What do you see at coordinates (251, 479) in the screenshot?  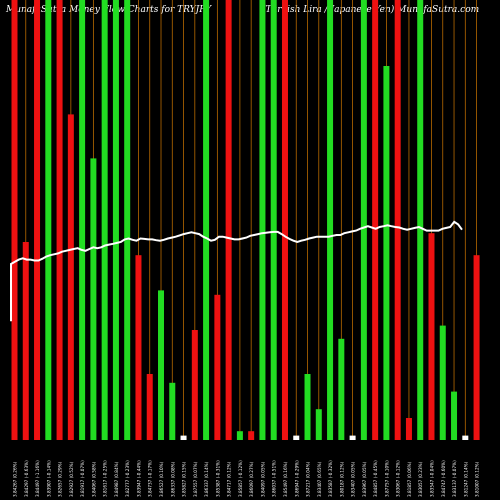 I see `x-tick-label: 3.86097 (0.27%)` at bounding box center [251, 479].